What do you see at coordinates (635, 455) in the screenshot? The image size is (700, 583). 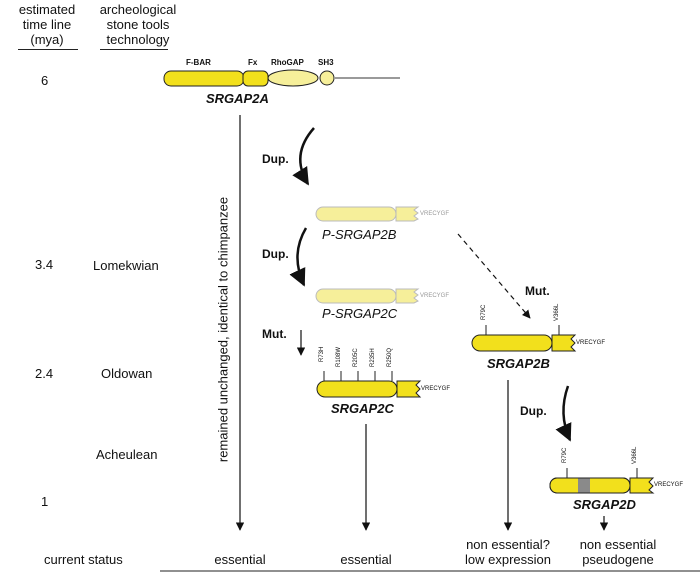 I see `mutation-srgap2d-2: V366L` at bounding box center [635, 455].